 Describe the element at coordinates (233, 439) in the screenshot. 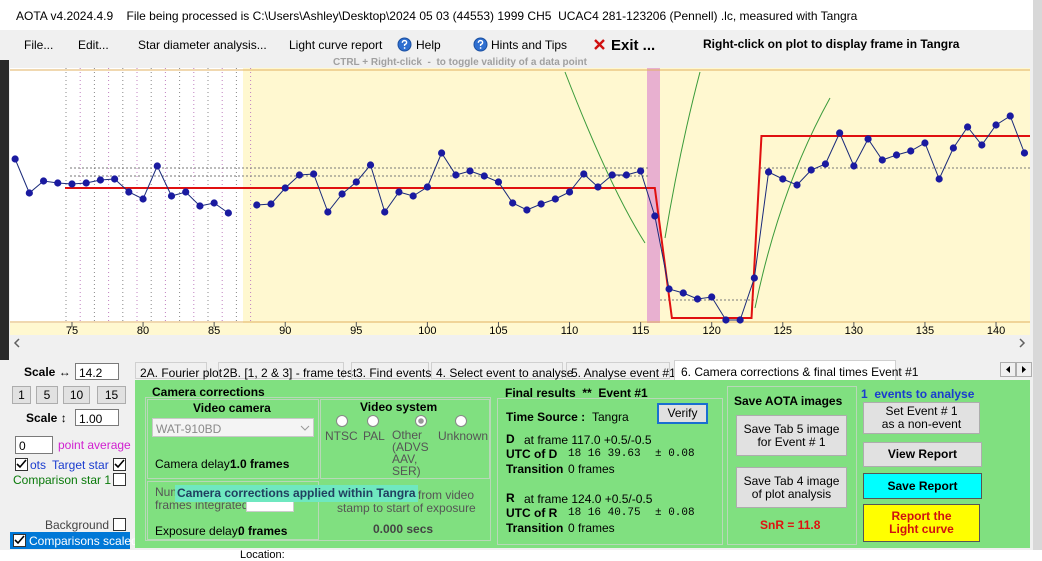

I see `video-camera-group` at that location.